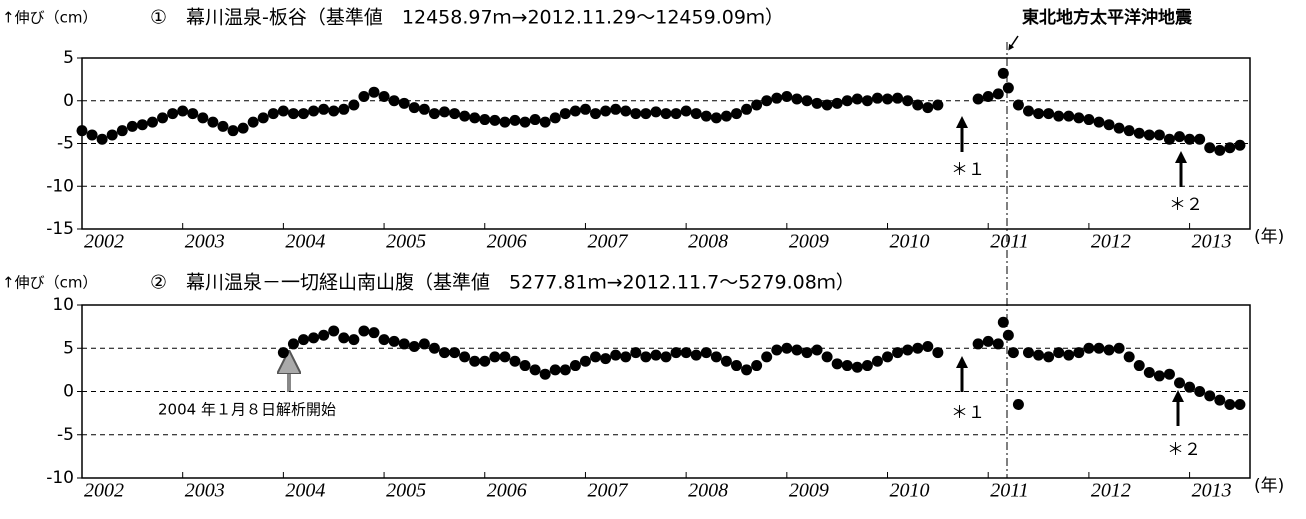  Describe the element at coordinates (65, 144) in the screenshot. I see `y-tick-label: -5` at that location.